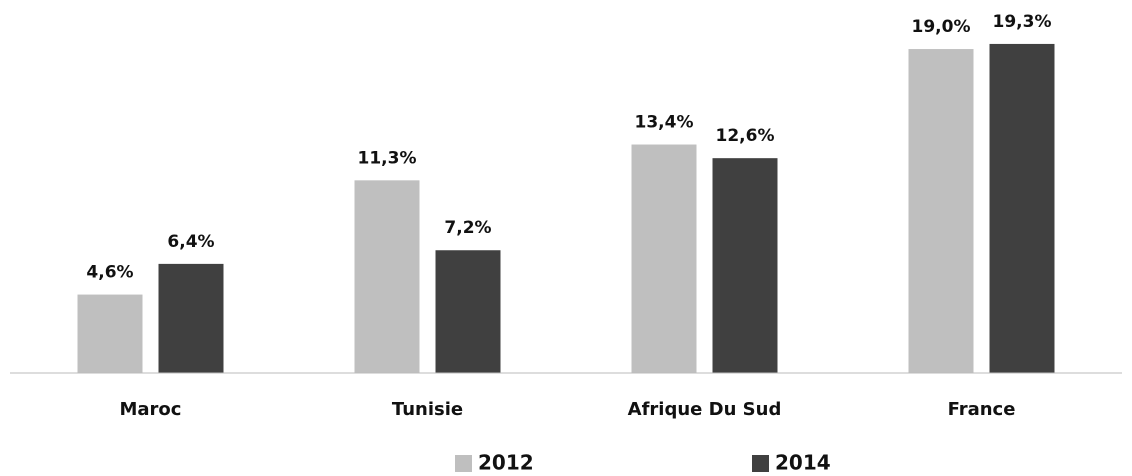  I want to click on legend-label: 2014, so click(803, 463).